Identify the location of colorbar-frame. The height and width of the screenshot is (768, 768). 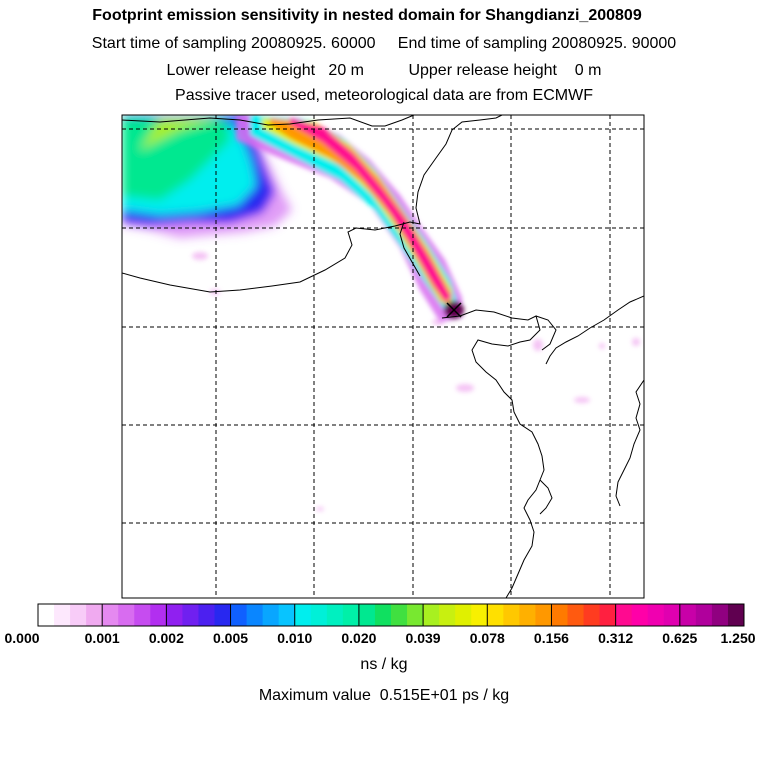
(391, 615).